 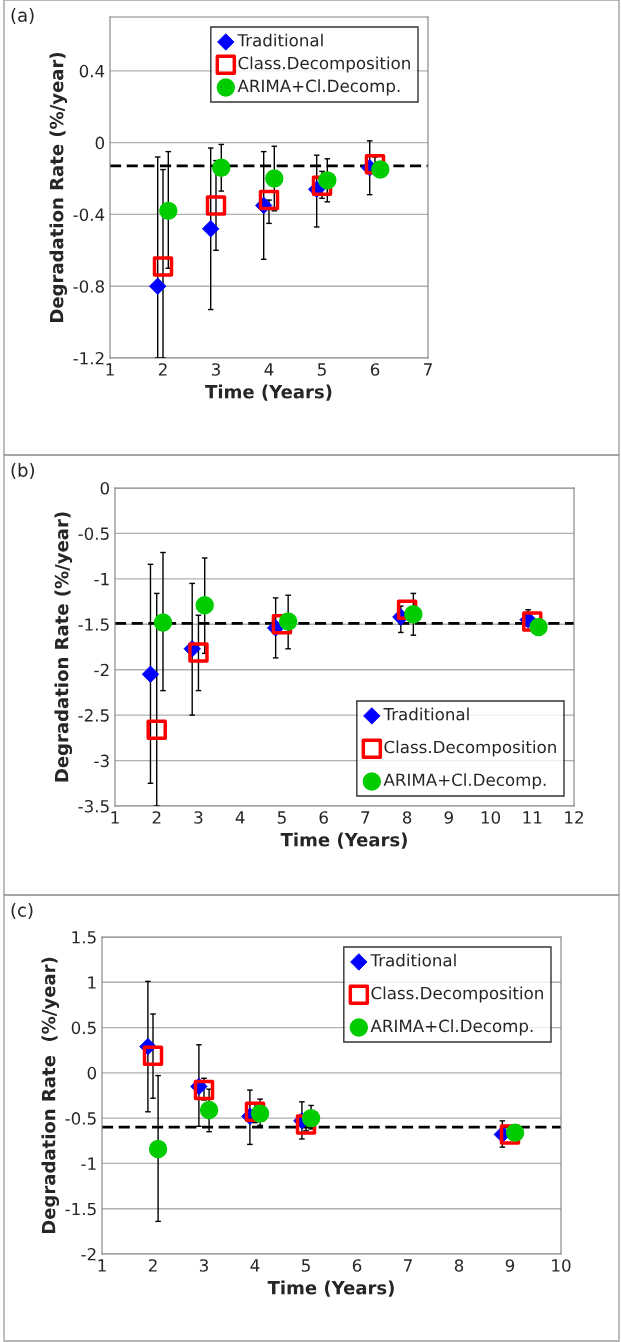 What do you see at coordinates (93, 715) in the screenshot?
I see `y-tick-label: -2.5` at bounding box center [93, 715].